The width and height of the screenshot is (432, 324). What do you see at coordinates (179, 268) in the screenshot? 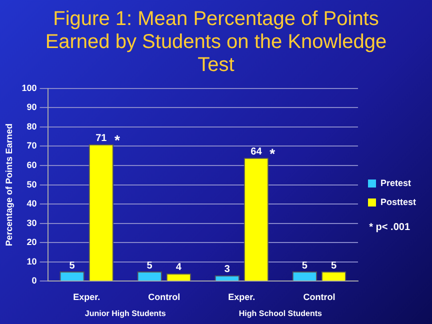
I see `data-label: 4` at bounding box center [179, 268].